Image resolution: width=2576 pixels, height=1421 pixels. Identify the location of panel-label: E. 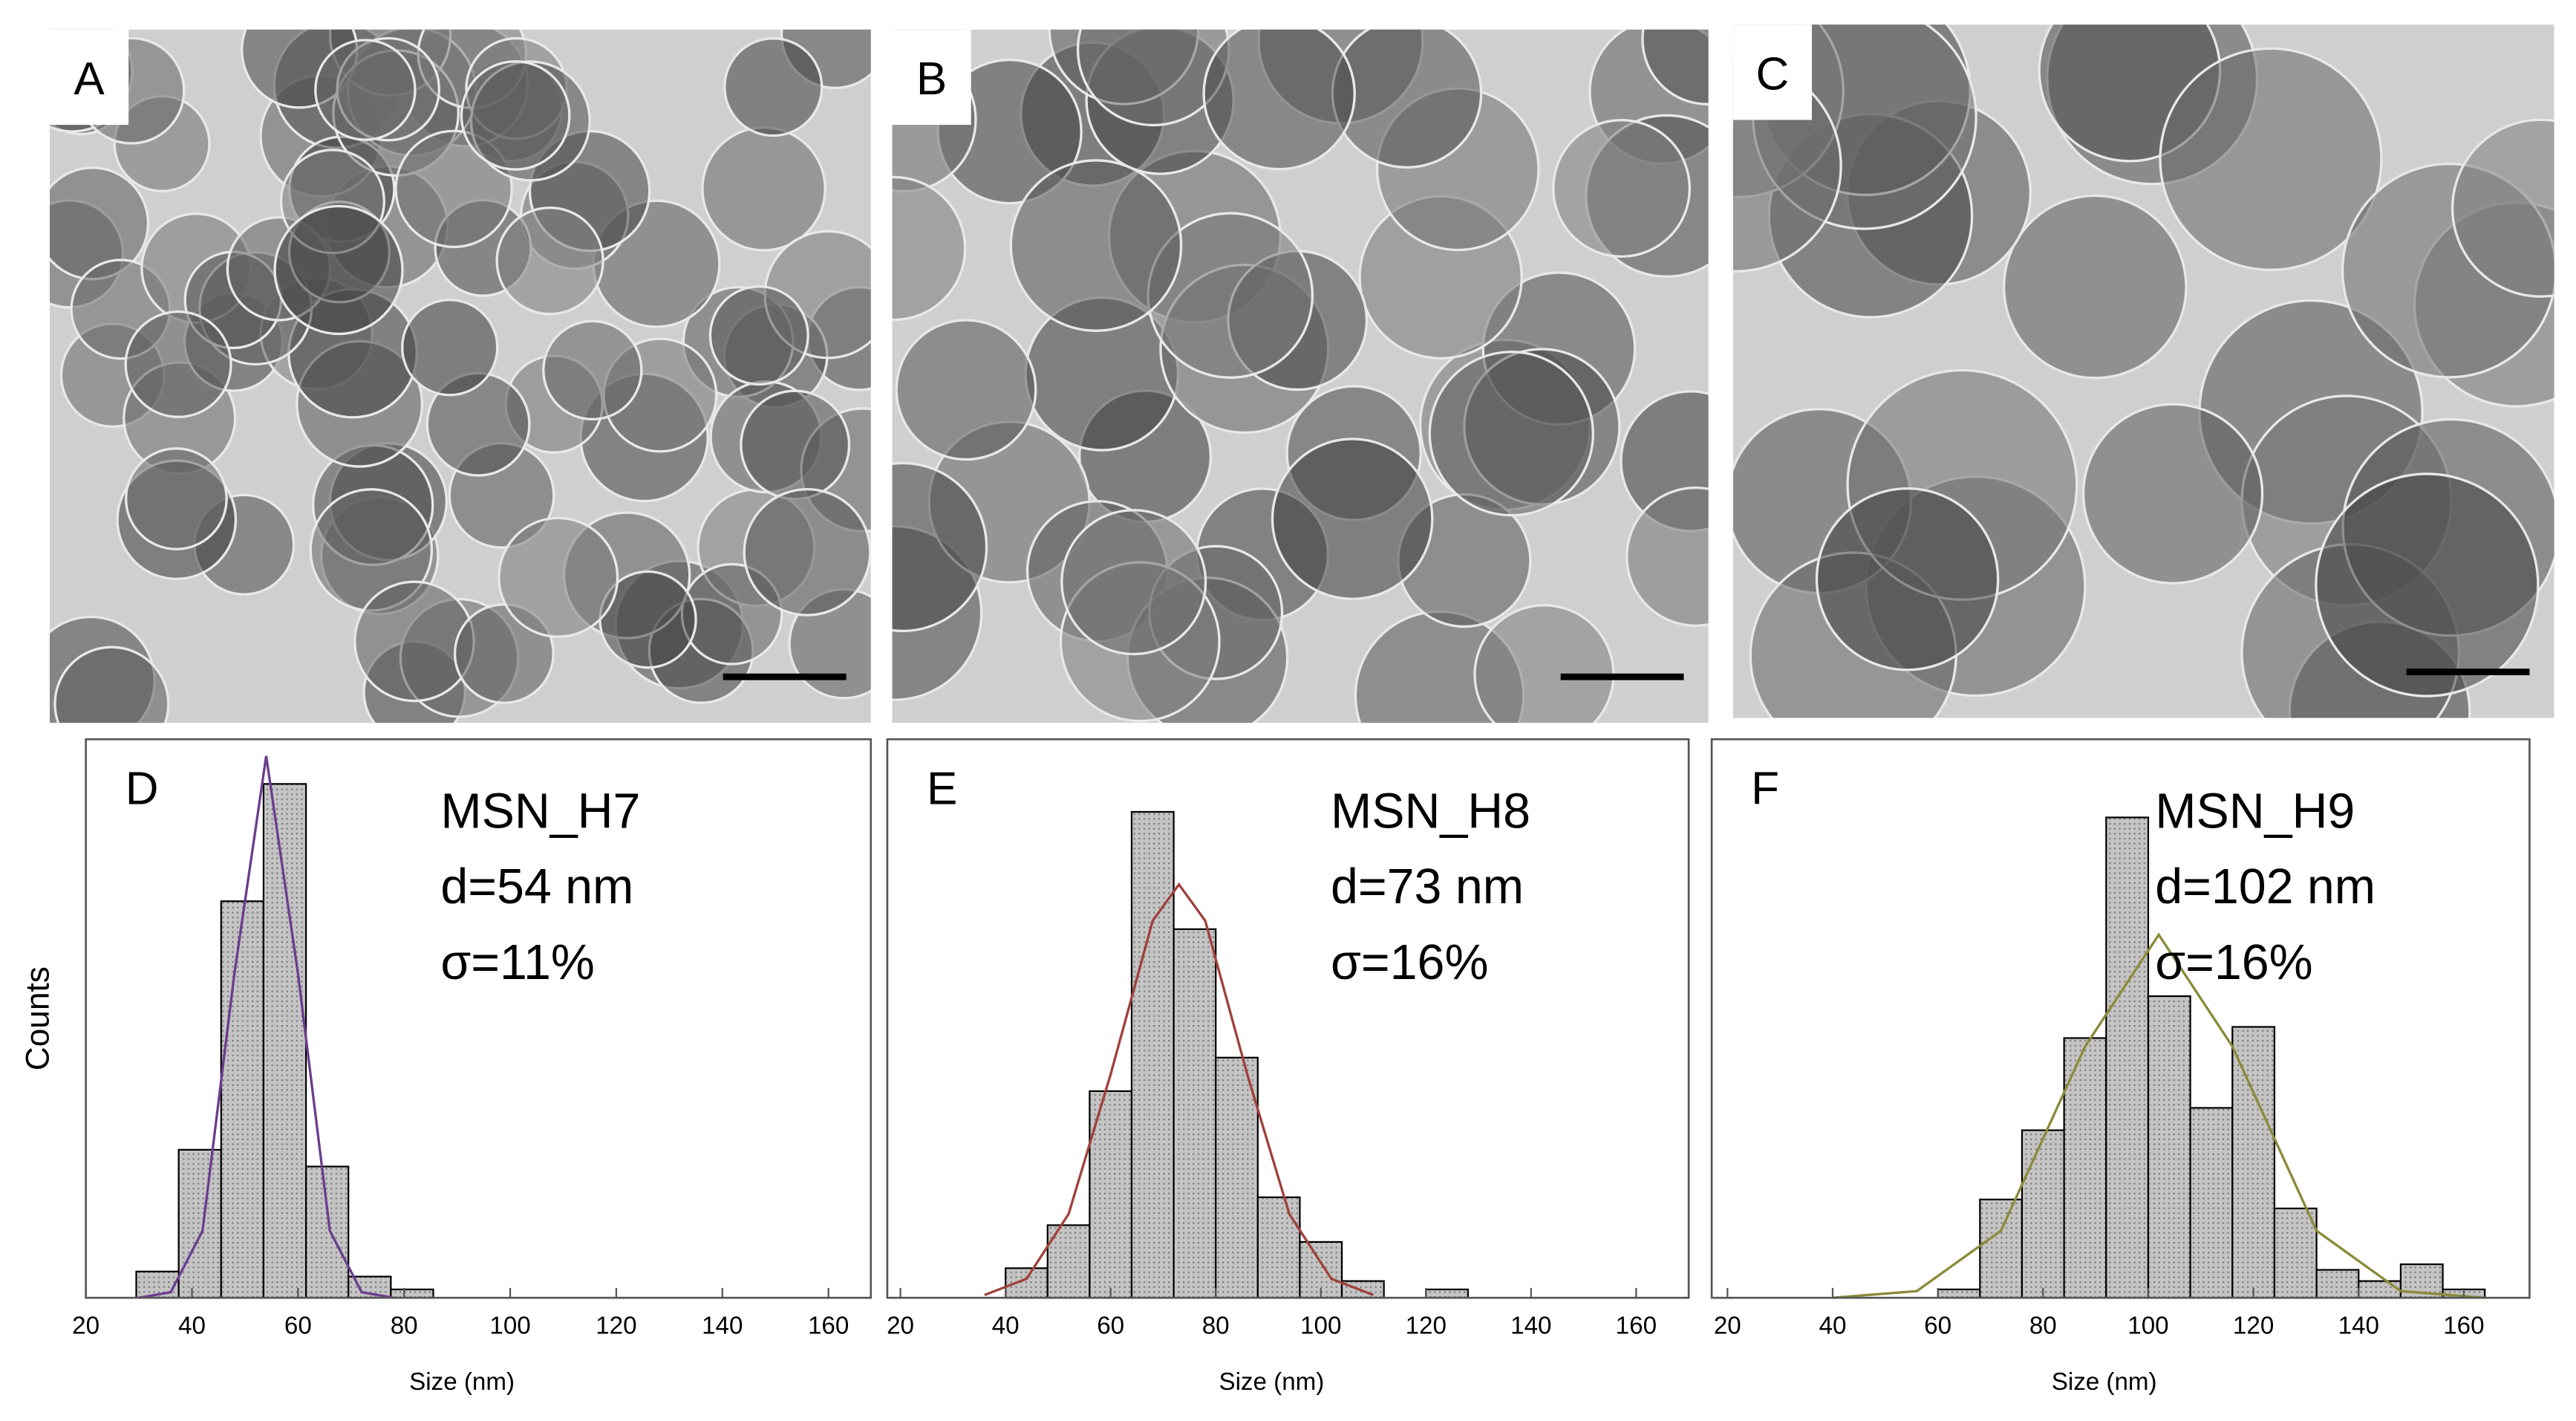
(942, 788).